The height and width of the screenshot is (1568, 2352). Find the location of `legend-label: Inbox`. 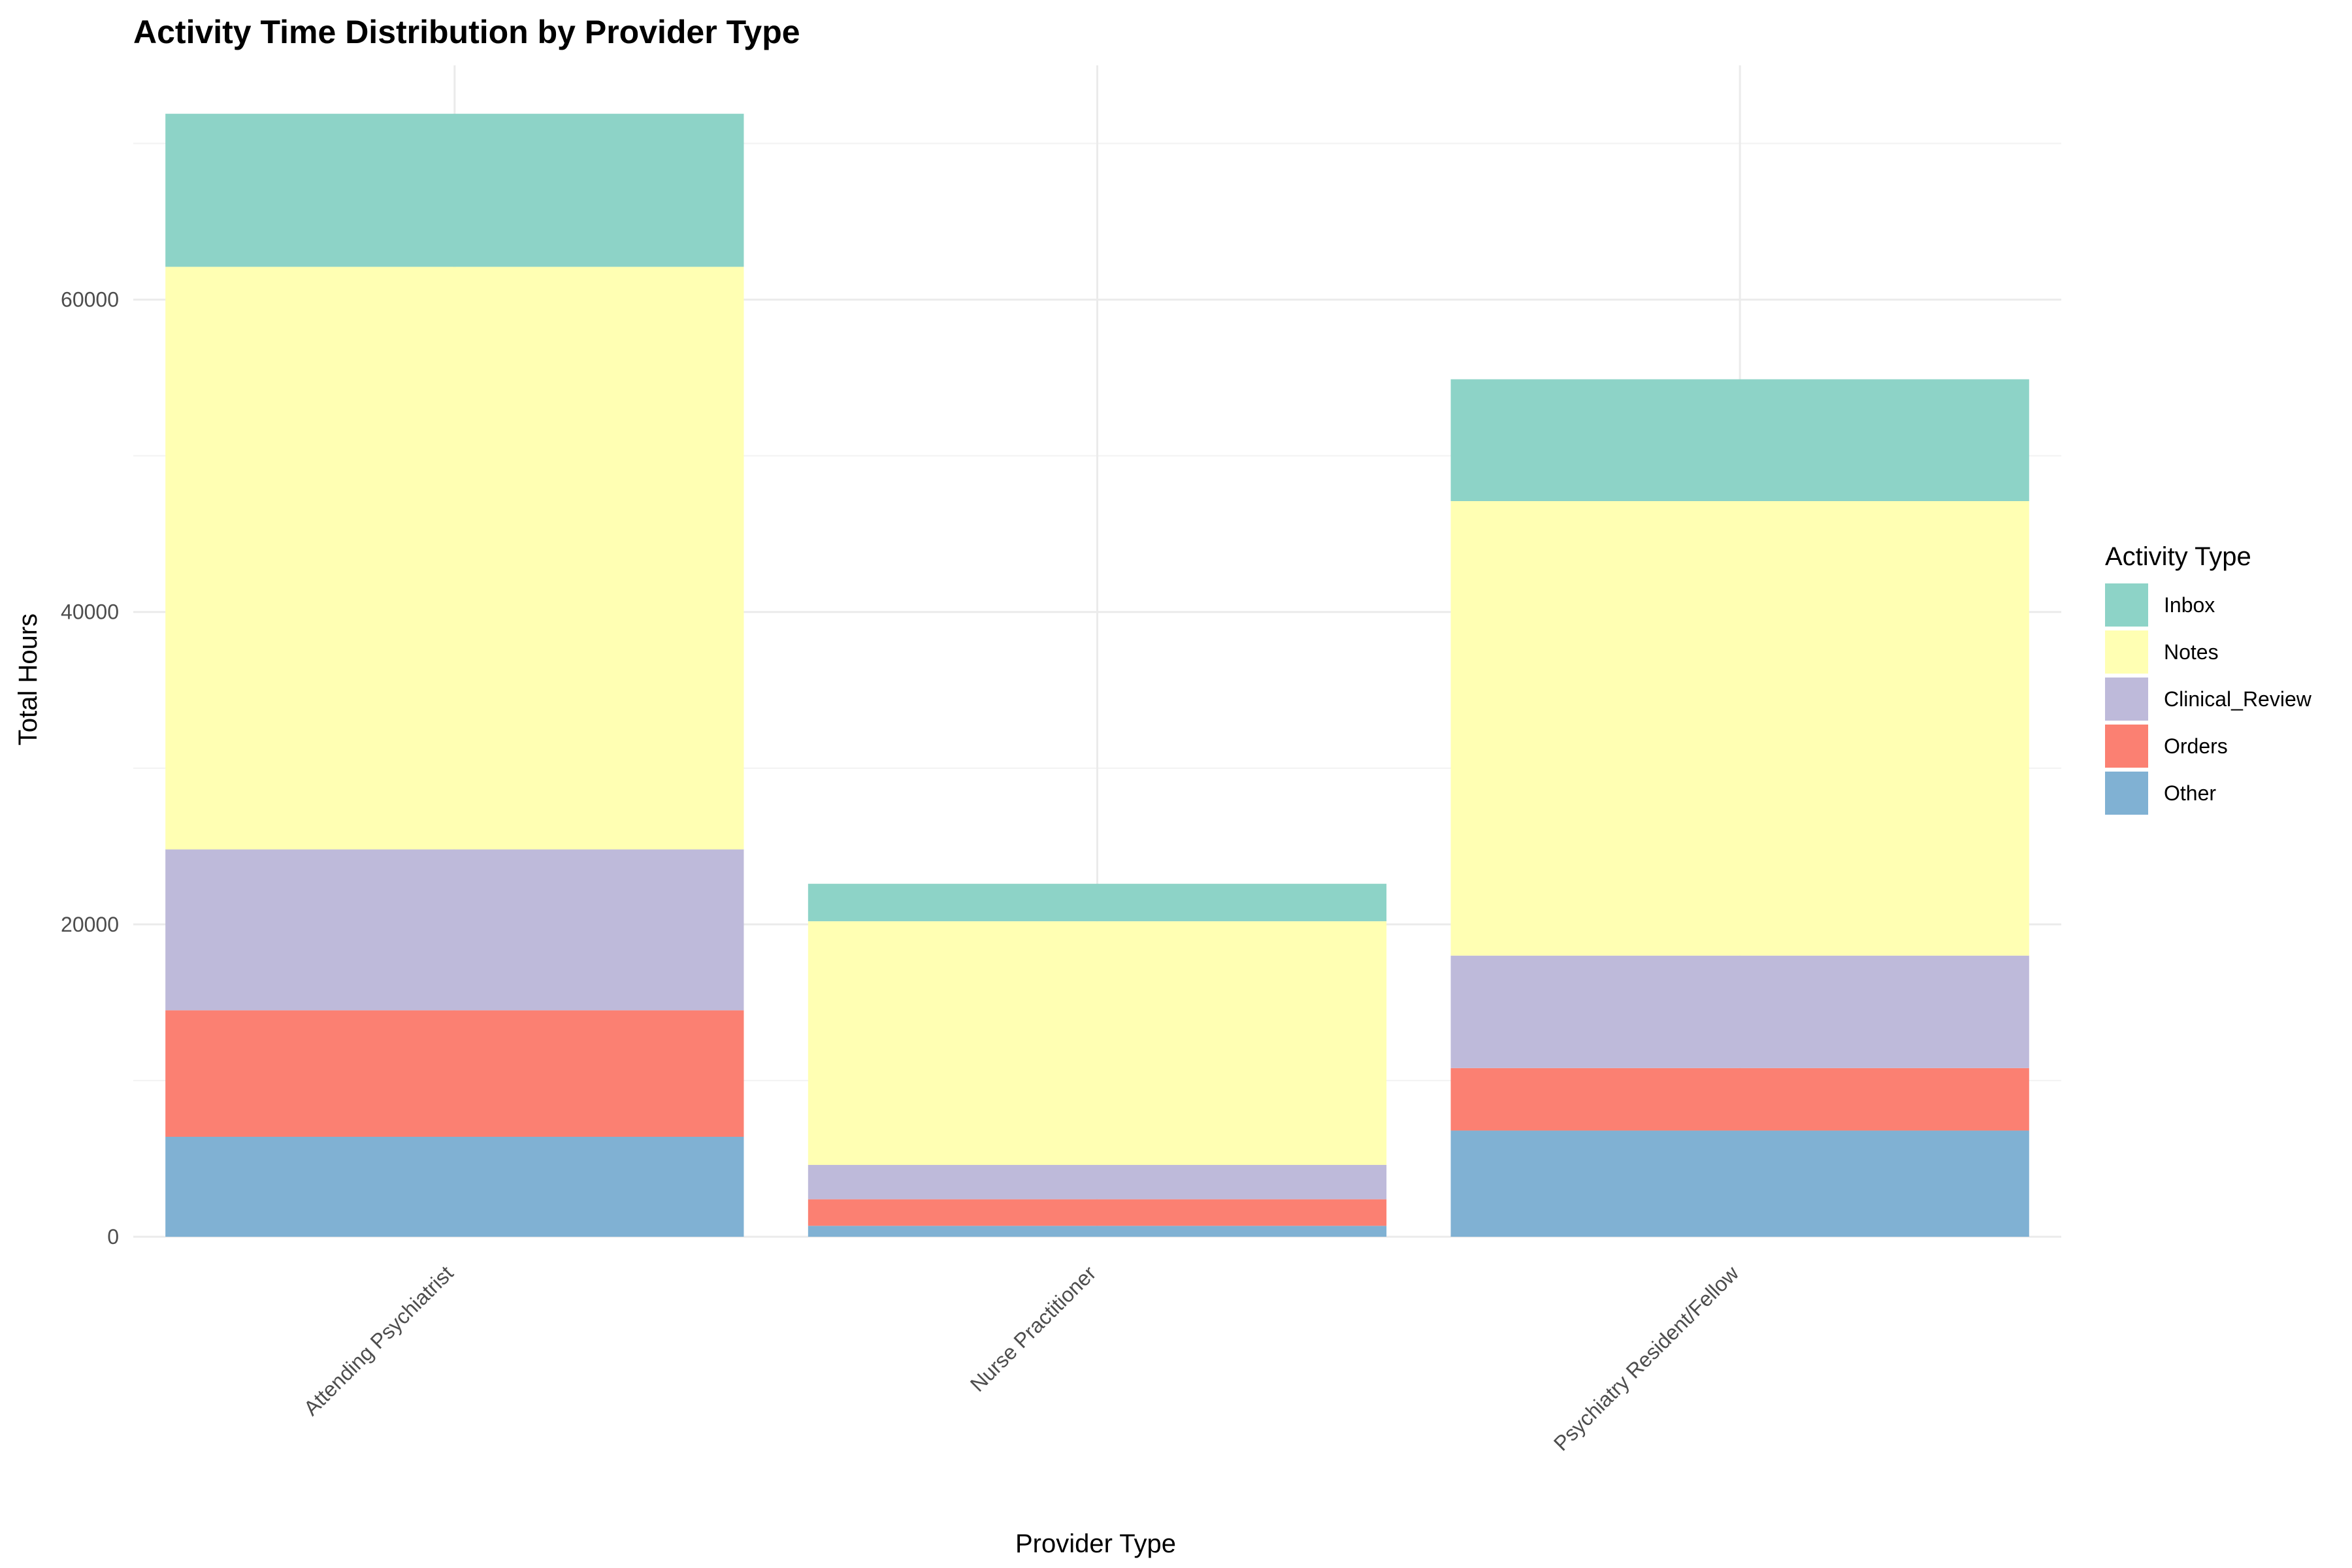

legend-label: Inbox is located at coordinates (2189, 605).